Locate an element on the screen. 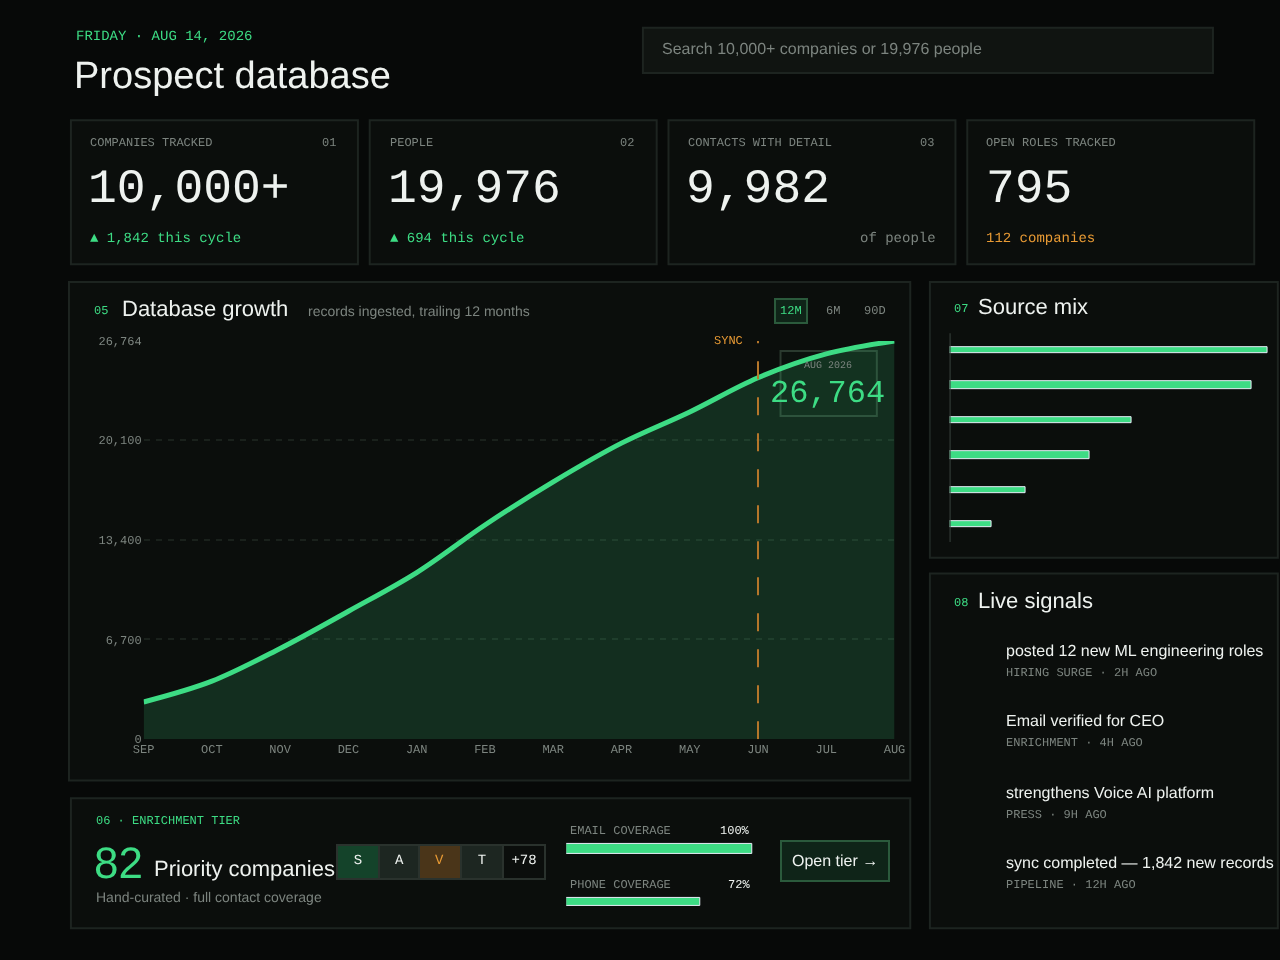 This screenshot has height=960, width=1280. text: posted 12 new ML engineering roles is located at coordinates (1135, 651).